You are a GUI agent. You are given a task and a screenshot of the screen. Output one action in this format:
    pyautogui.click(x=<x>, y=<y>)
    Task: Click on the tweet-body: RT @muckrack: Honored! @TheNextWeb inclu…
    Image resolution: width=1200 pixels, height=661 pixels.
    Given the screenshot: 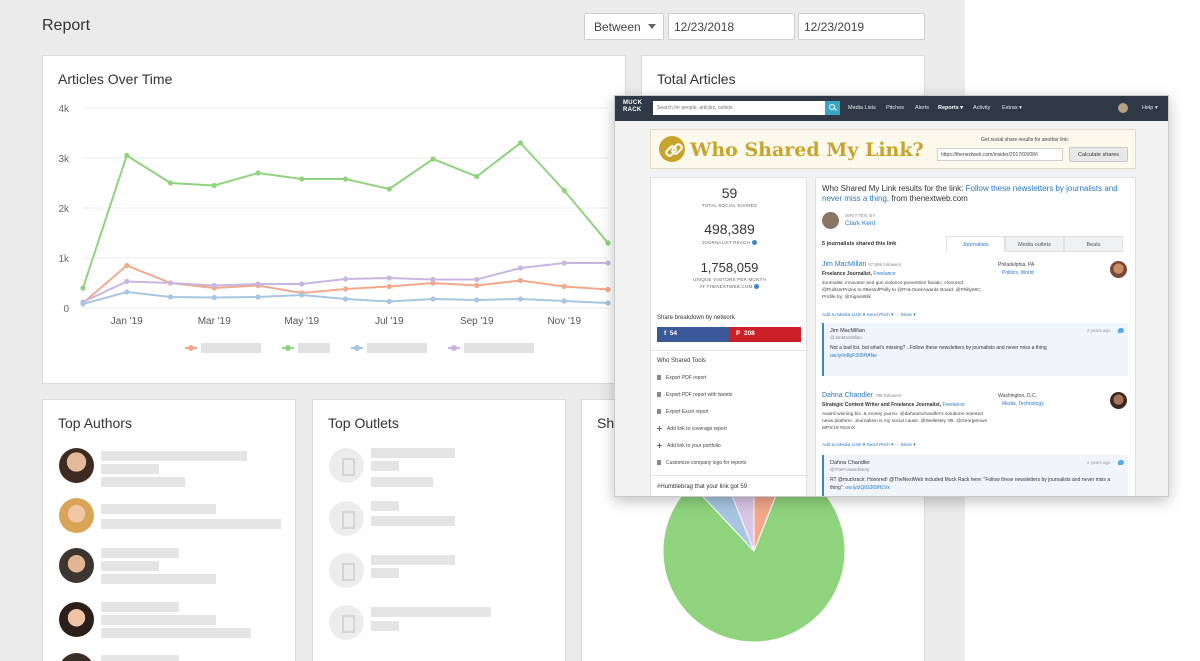 What is the action you would take?
    pyautogui.click(x=970, y=484)
    